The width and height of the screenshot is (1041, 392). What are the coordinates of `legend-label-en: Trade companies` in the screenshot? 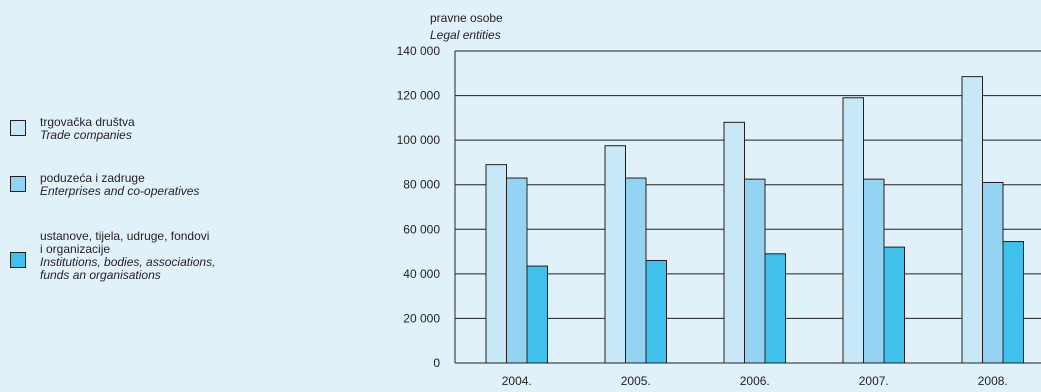 It's located at (86, 135).